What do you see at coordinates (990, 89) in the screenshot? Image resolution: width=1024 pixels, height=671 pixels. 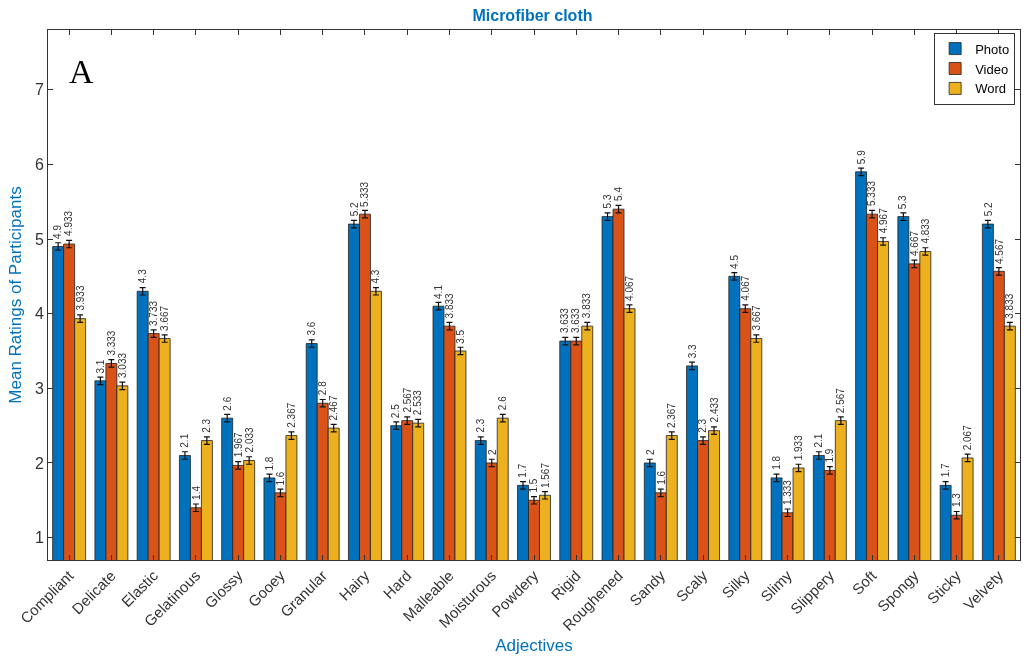 I see `legend-label: Word` at bounding box center [990, 89].